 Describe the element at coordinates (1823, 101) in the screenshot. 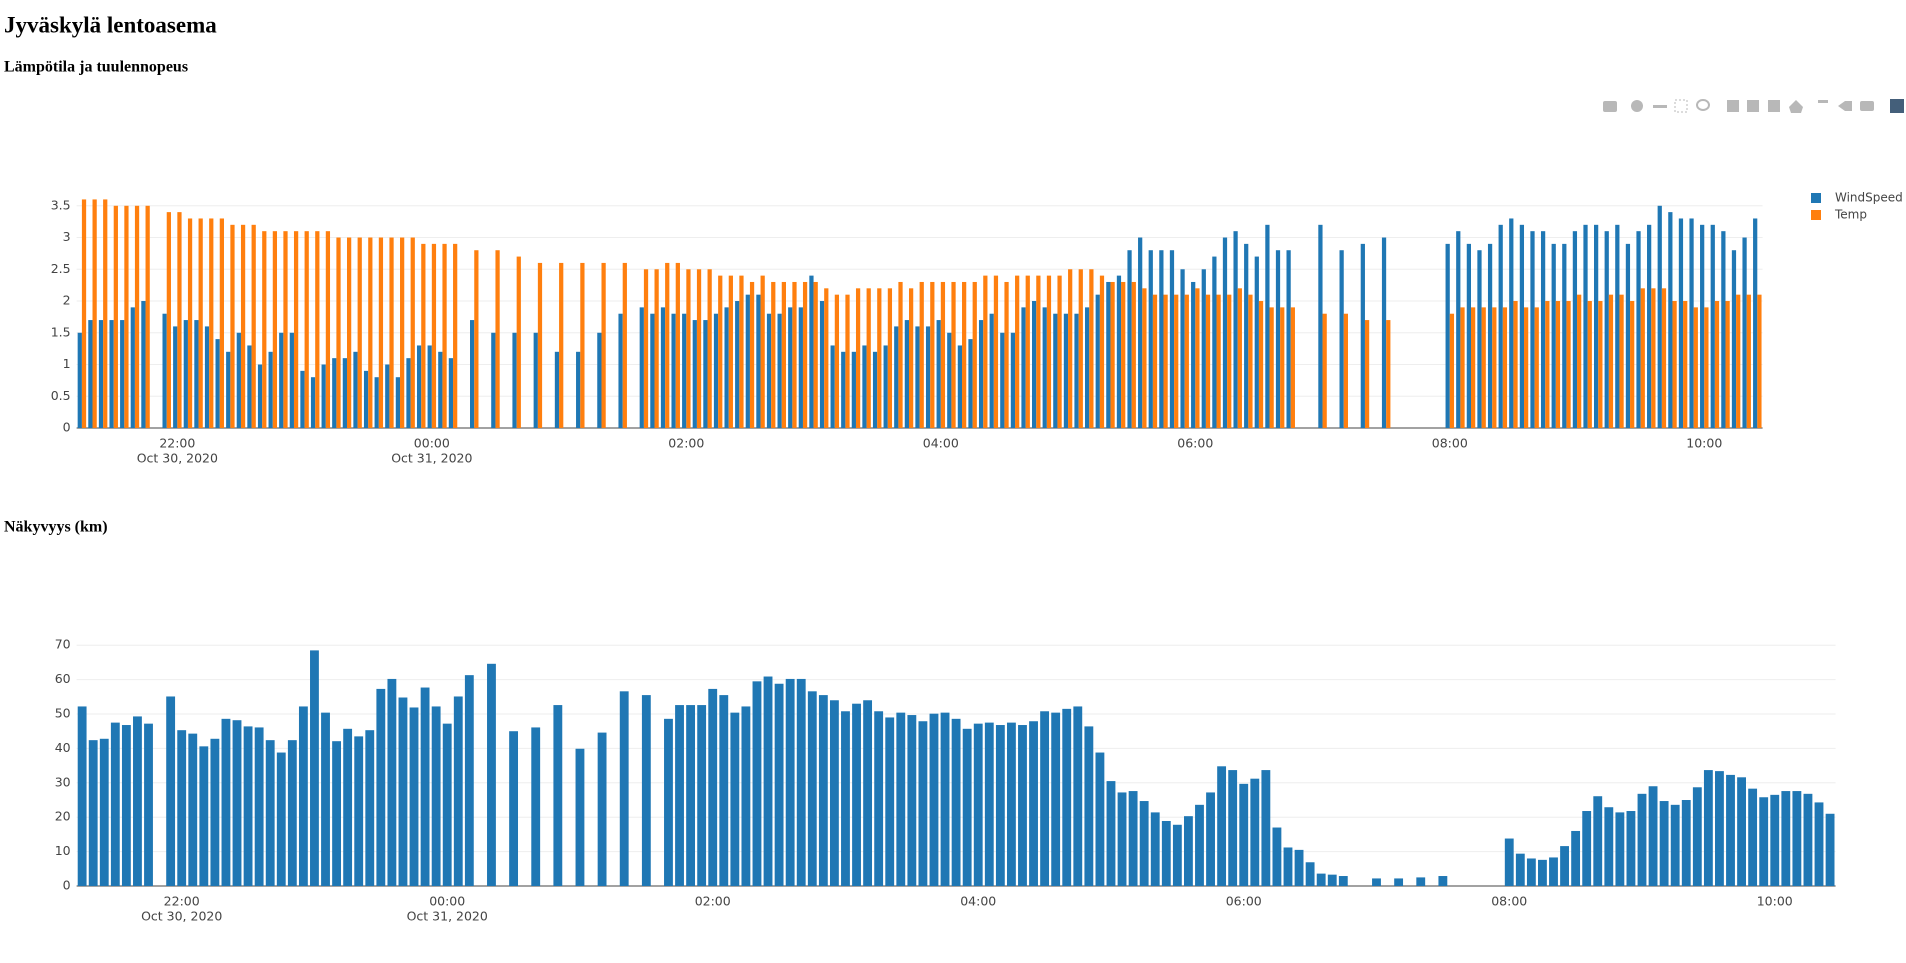

I see `spike-icon` at that location.